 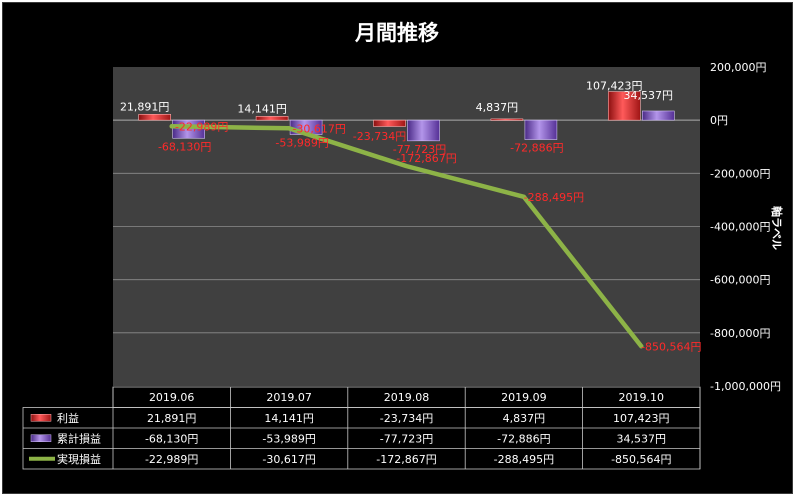 What do you see at coordinates (524, 397) in the screenshot?
I see `table-header-category: 2019.09` at bounding box center [524, 397].